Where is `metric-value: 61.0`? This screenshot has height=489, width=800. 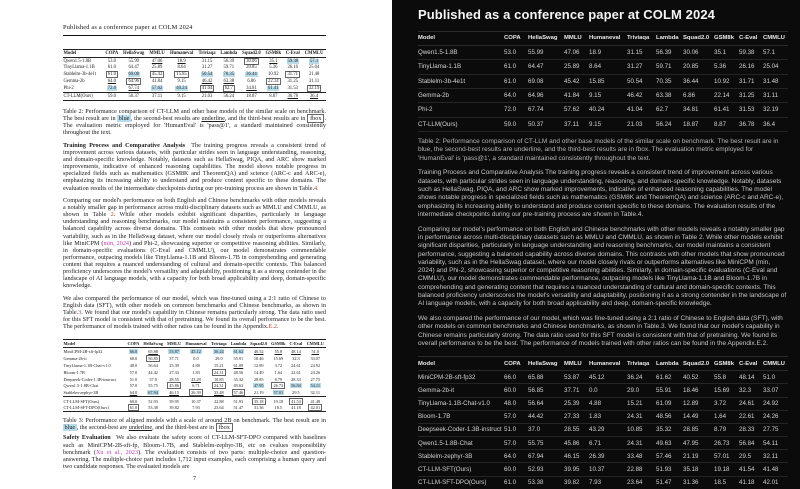
metric-value: 61.0 is located at coordinates (516, 67).